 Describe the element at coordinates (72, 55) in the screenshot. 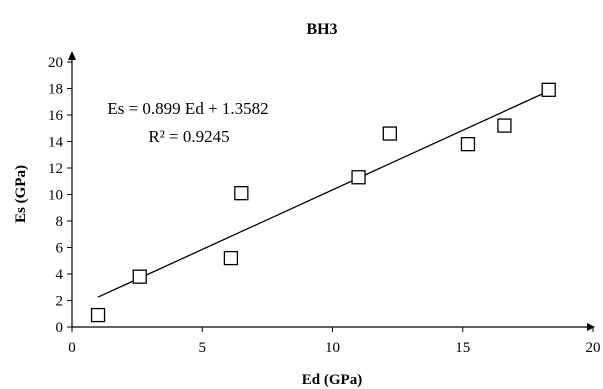

I see `y-axis-arrow` at that location.